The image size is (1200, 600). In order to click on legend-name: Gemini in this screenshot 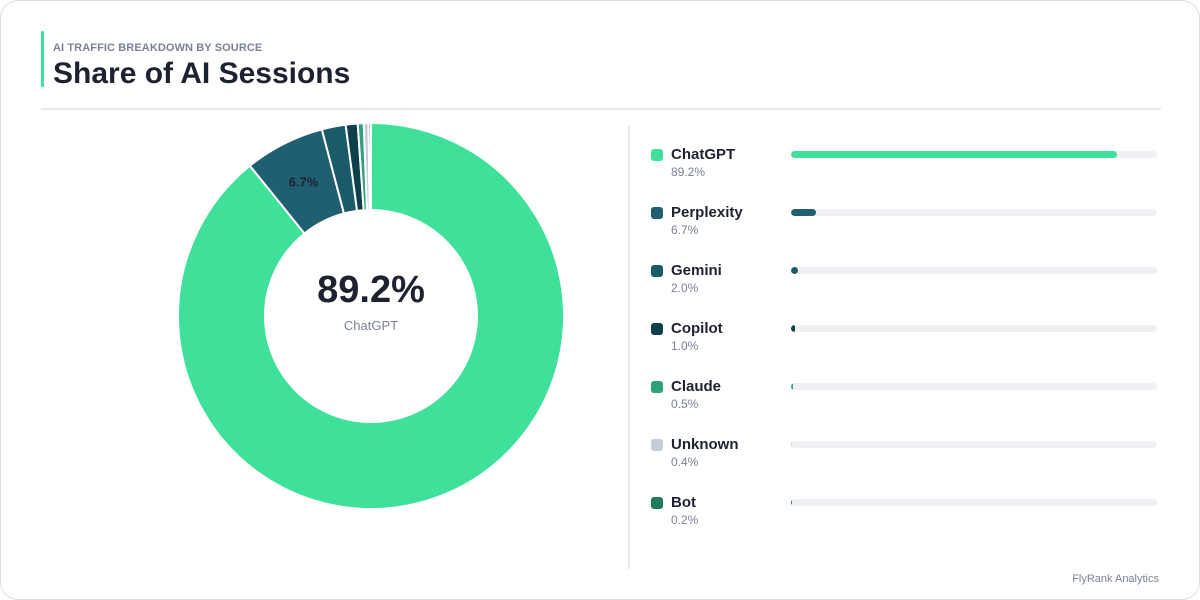, I will do `click(696, 270)`.